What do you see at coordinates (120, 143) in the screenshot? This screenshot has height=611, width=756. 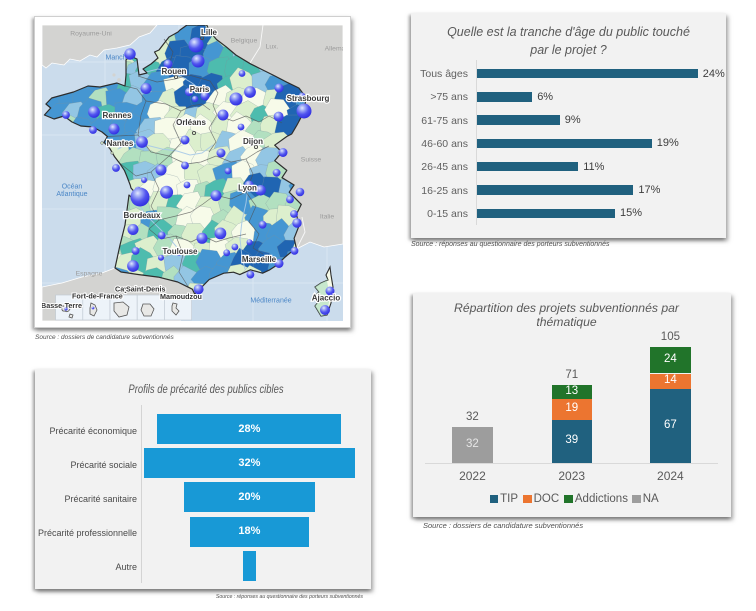 I see `svg-text: Nantes` at bounding box center [120, 143].